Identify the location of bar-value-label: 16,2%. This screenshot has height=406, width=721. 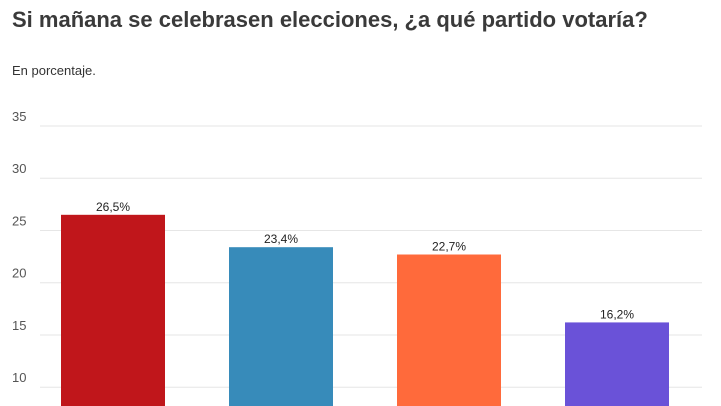
(617, 314).